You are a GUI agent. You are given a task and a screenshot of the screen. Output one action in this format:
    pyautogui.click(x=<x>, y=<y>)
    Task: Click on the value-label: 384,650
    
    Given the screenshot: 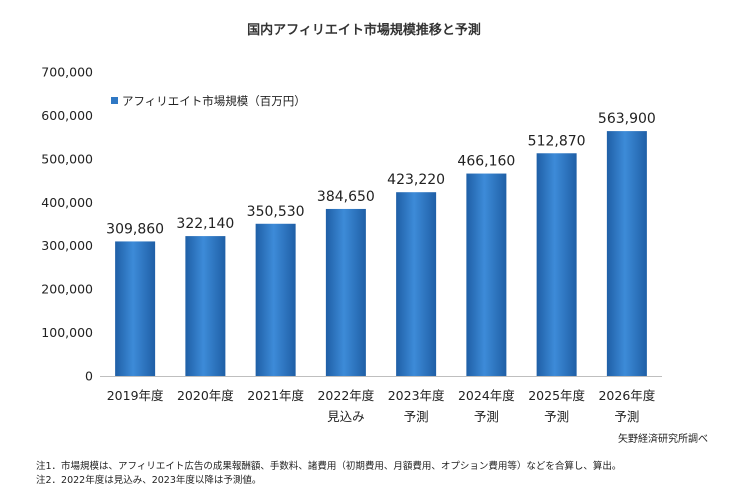 What is the action you would take?
    pyautogui.click(x=346, y=197)
    